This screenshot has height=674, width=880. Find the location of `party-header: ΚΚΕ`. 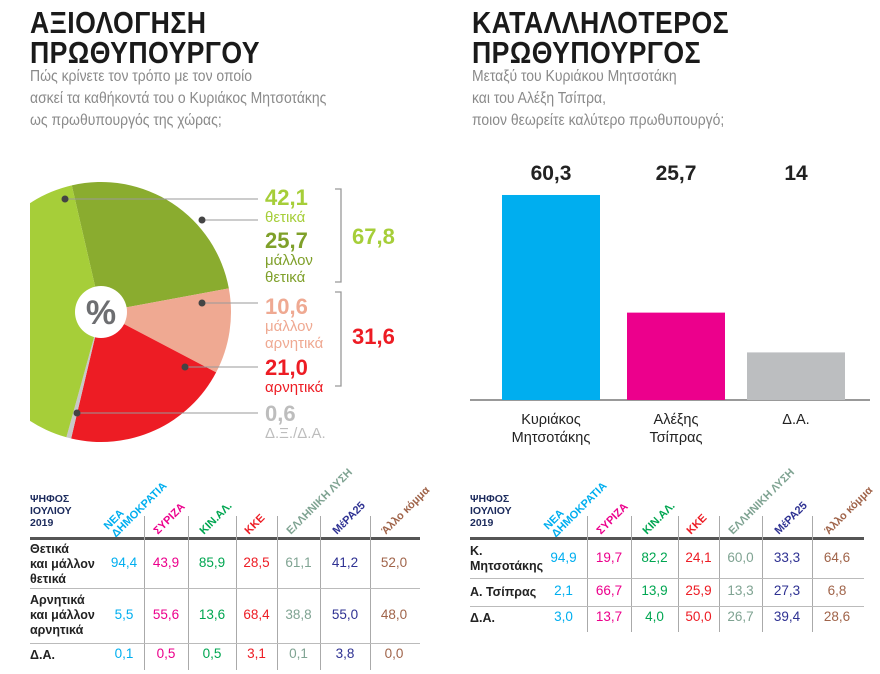

party-header: ΚΚΕ is located at coordinates (254, 524).